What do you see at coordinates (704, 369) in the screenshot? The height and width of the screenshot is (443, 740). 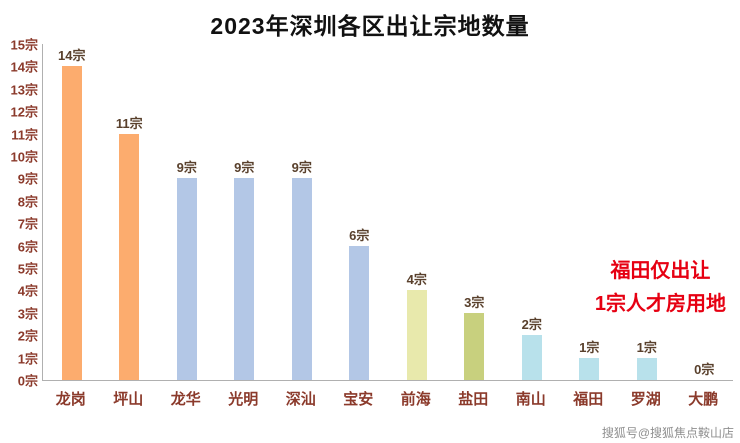 I see `bar-value-label: 0宗` at bounding box center [704, 369].